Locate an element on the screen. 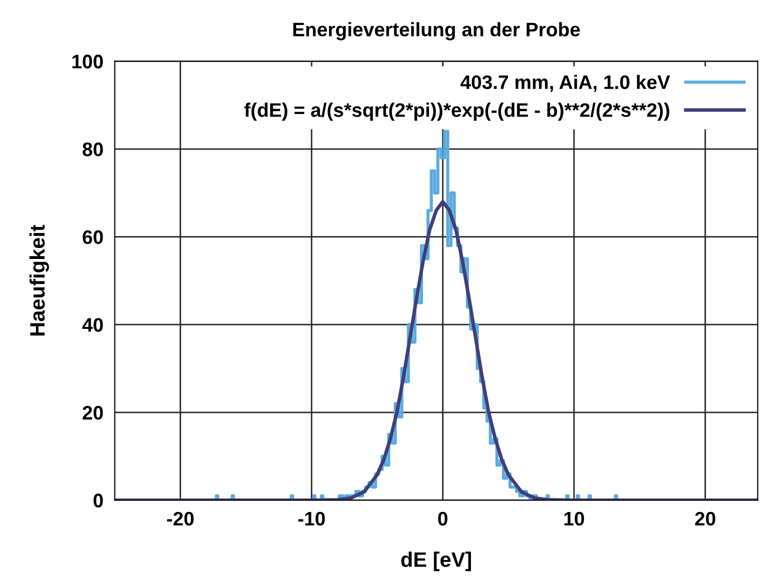 This screenshot has width=760, height=583. y-tick-label: 100 is located at coordinates (87, 61).